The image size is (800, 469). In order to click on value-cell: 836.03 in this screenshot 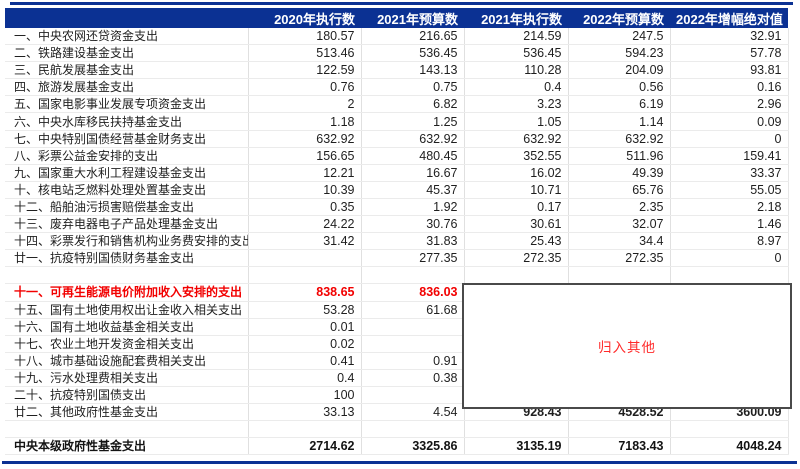, I will do `click(413, 292)`.